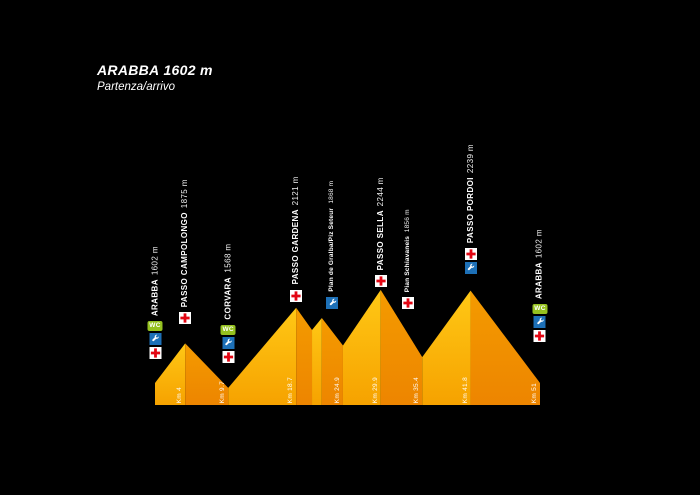 This screenshot has height=495, width=700. I want to click on station-pian-schiavaneis: Pian Schiavaneis1856 m, so click(407, 259).